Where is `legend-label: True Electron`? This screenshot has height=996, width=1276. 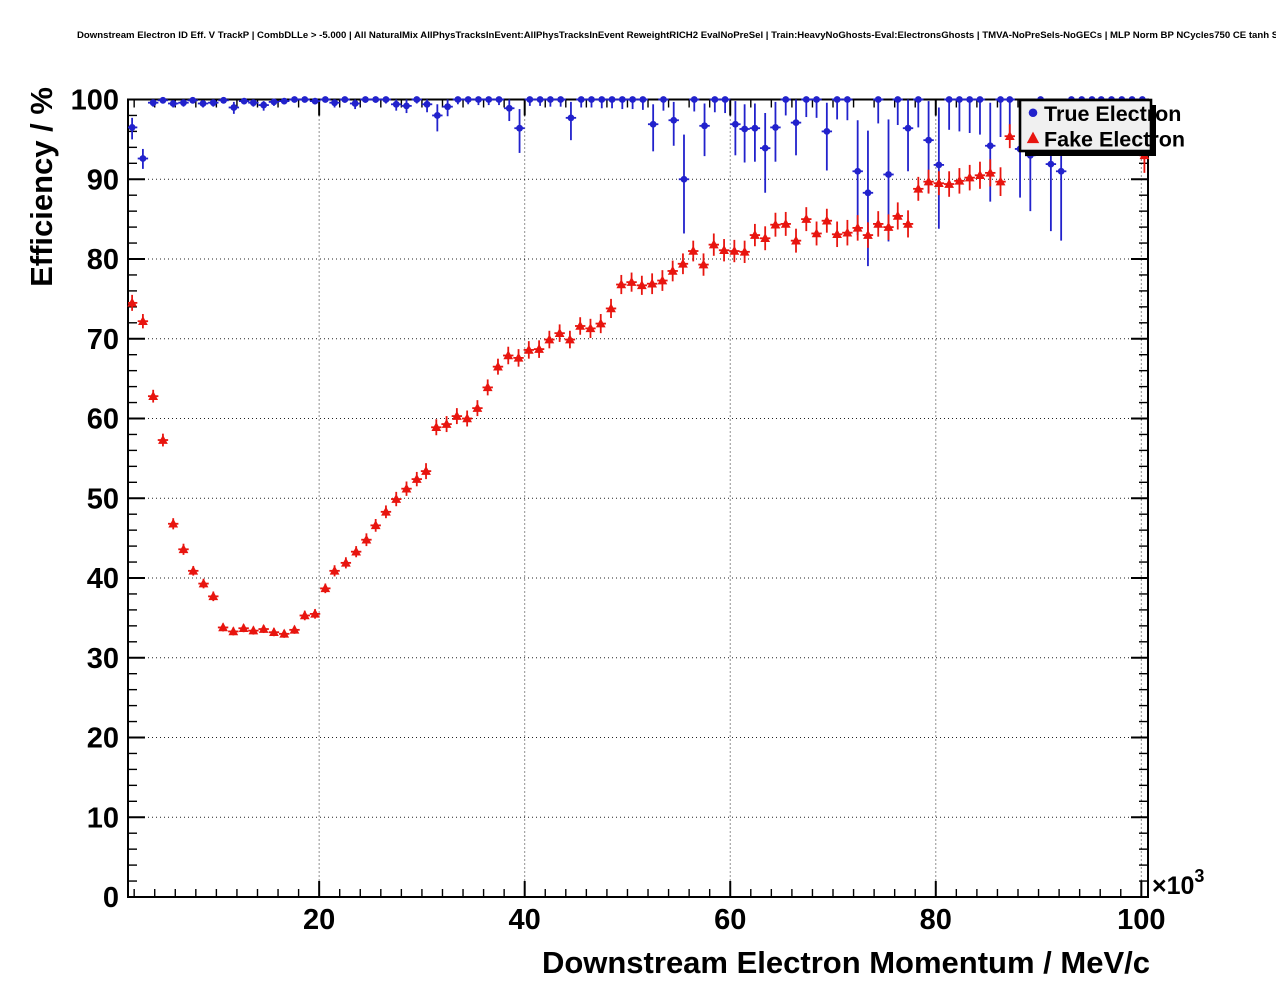
legend-label: True Electron is located at coordinates (1112, 114).